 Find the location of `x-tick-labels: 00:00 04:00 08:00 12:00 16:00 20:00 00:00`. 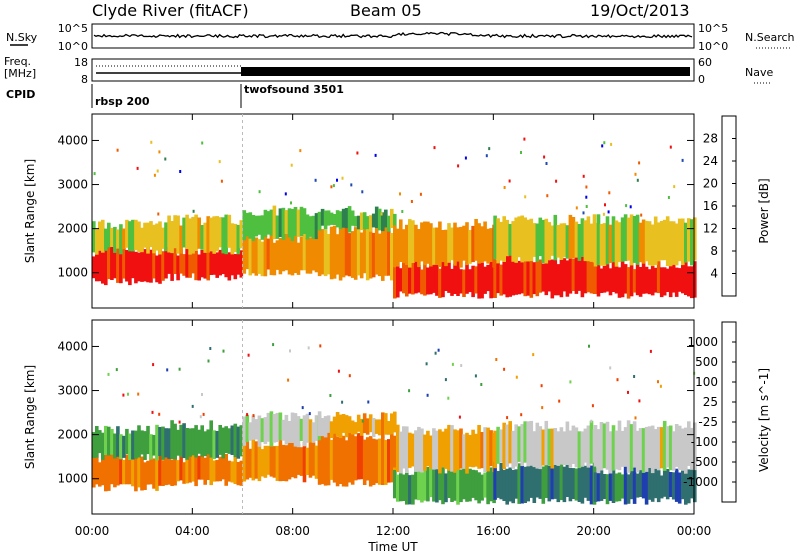

x-tick-labels: 00:00 04:00 08:00 12:00 16:00 20:00 00:00 is located at coordinates (393, 531).